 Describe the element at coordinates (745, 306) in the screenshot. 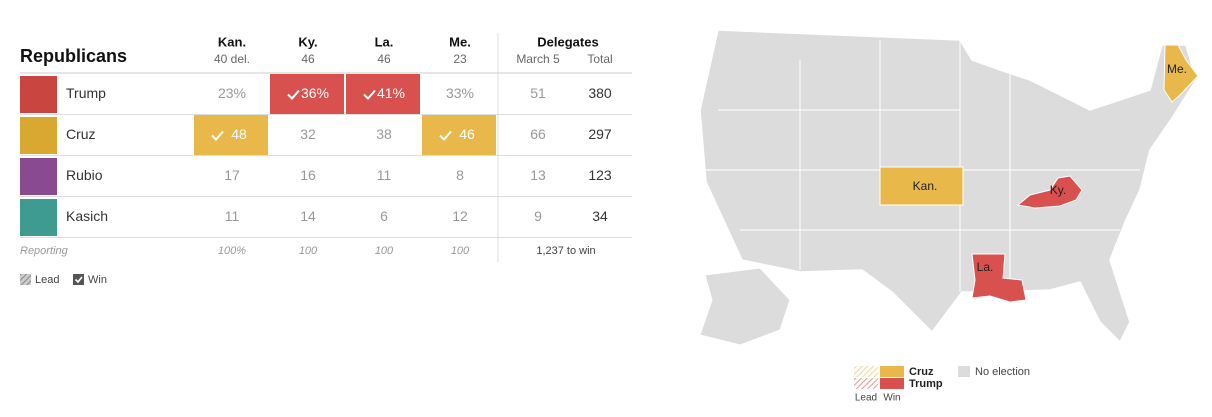

I see `alaska` at that location.